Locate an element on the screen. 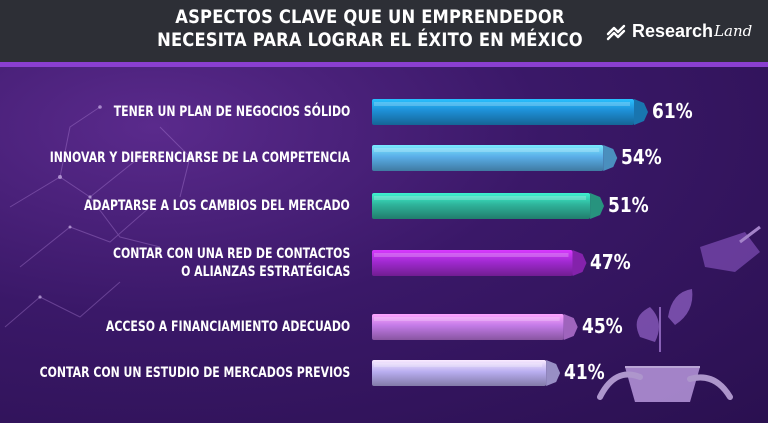 The width and height of the screenshot is (768, 423). title-line-1: ASPECTOS CLAVE QUE UN EMPRENDEDOR is located at coordinates (370, 17).